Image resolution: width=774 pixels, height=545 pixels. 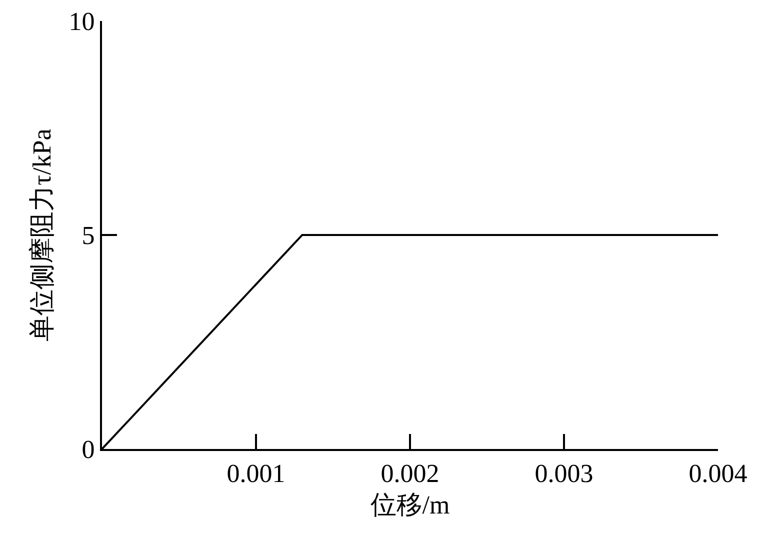 What do you see at coordinates (410, 505) in the screenshot?
I see `x-axis-title: 位移/m` at bounding box center [410, 505].